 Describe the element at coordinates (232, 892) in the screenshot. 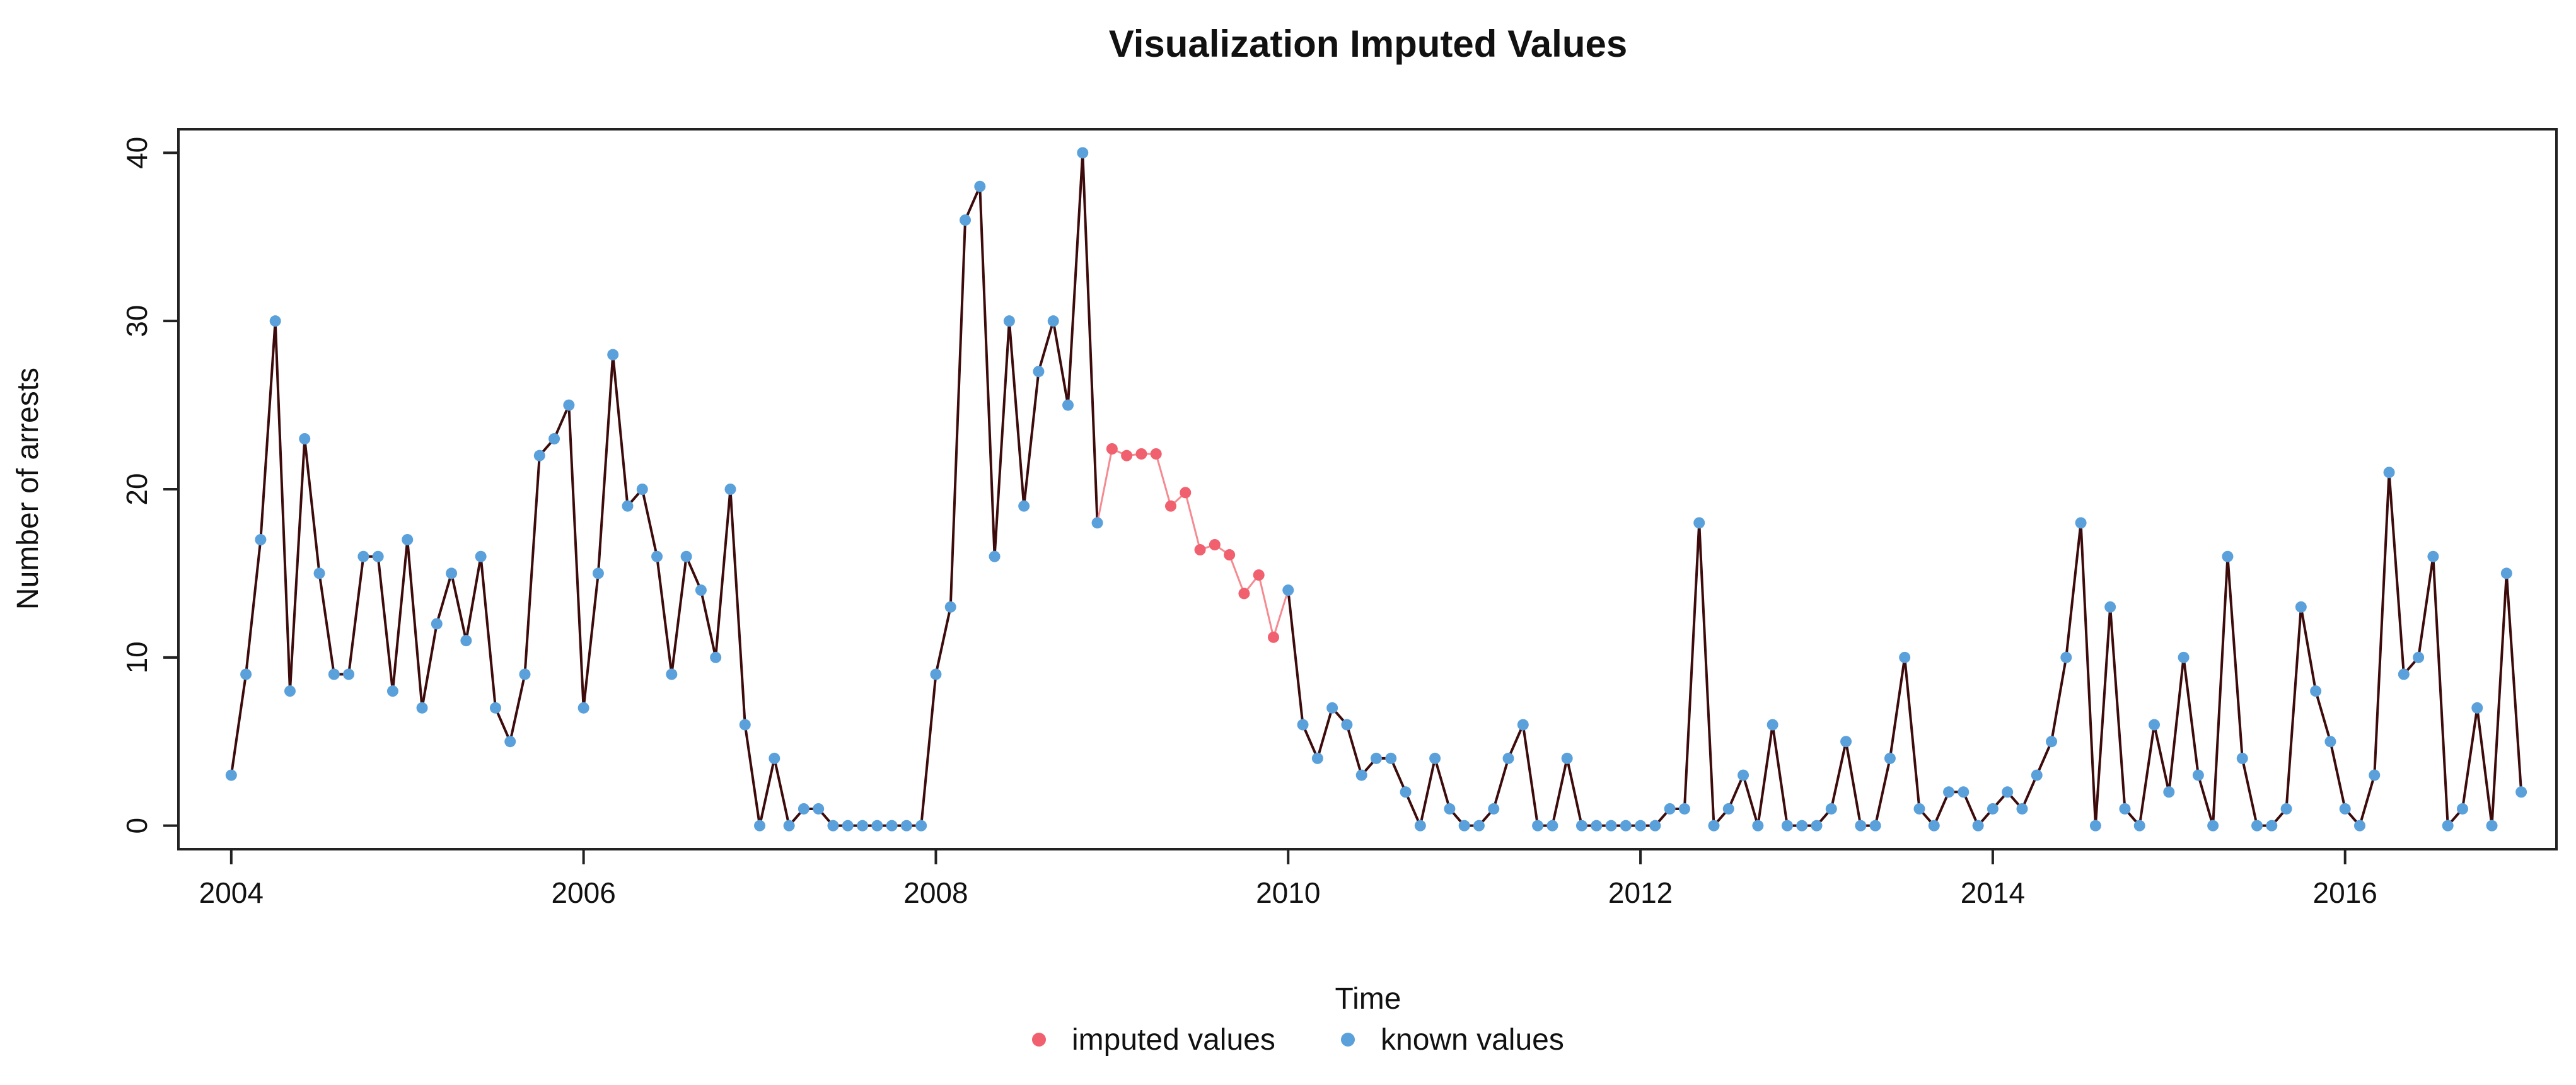

I see `x-tick-label: 2004` at that location.